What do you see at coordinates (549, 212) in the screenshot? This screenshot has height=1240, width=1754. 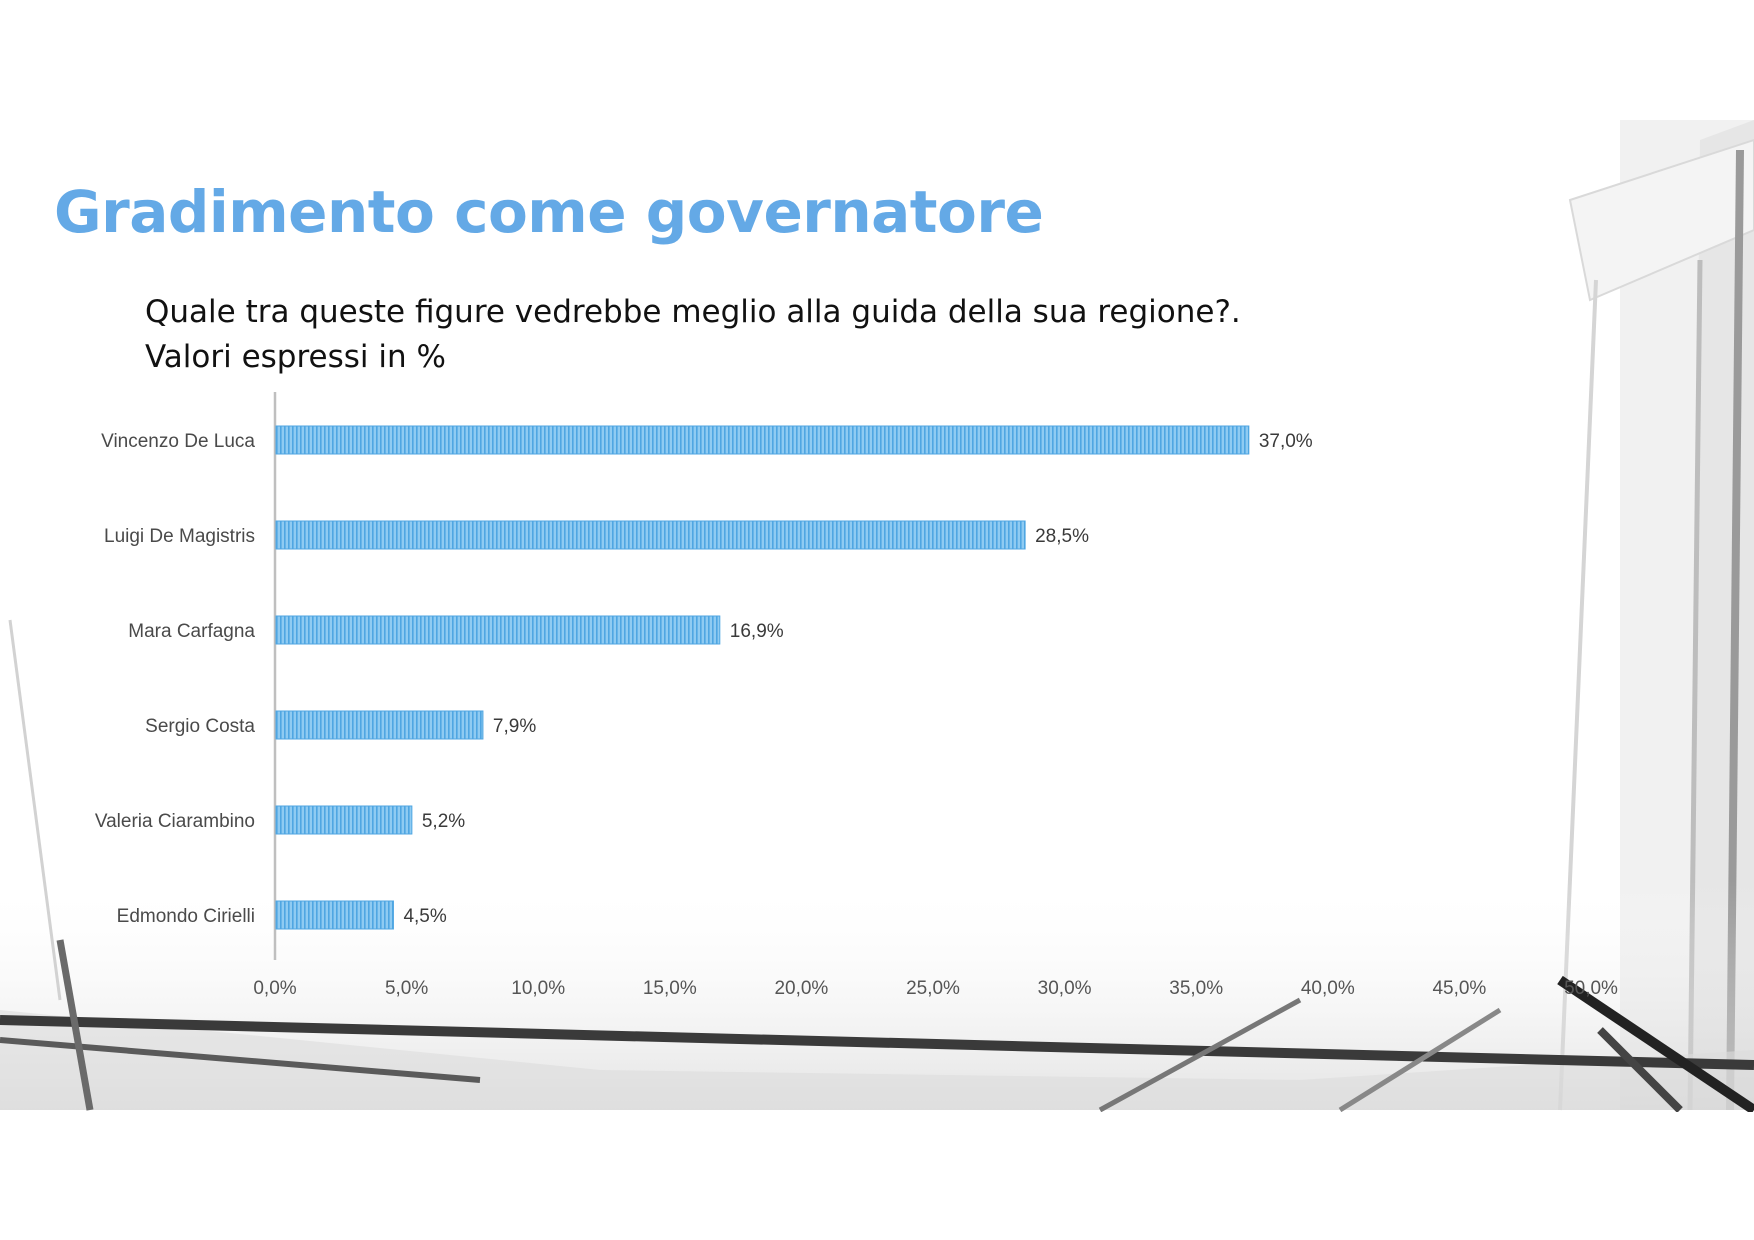 I see `page-title: Gradimento come governatore` at bounding box center [549, 212].